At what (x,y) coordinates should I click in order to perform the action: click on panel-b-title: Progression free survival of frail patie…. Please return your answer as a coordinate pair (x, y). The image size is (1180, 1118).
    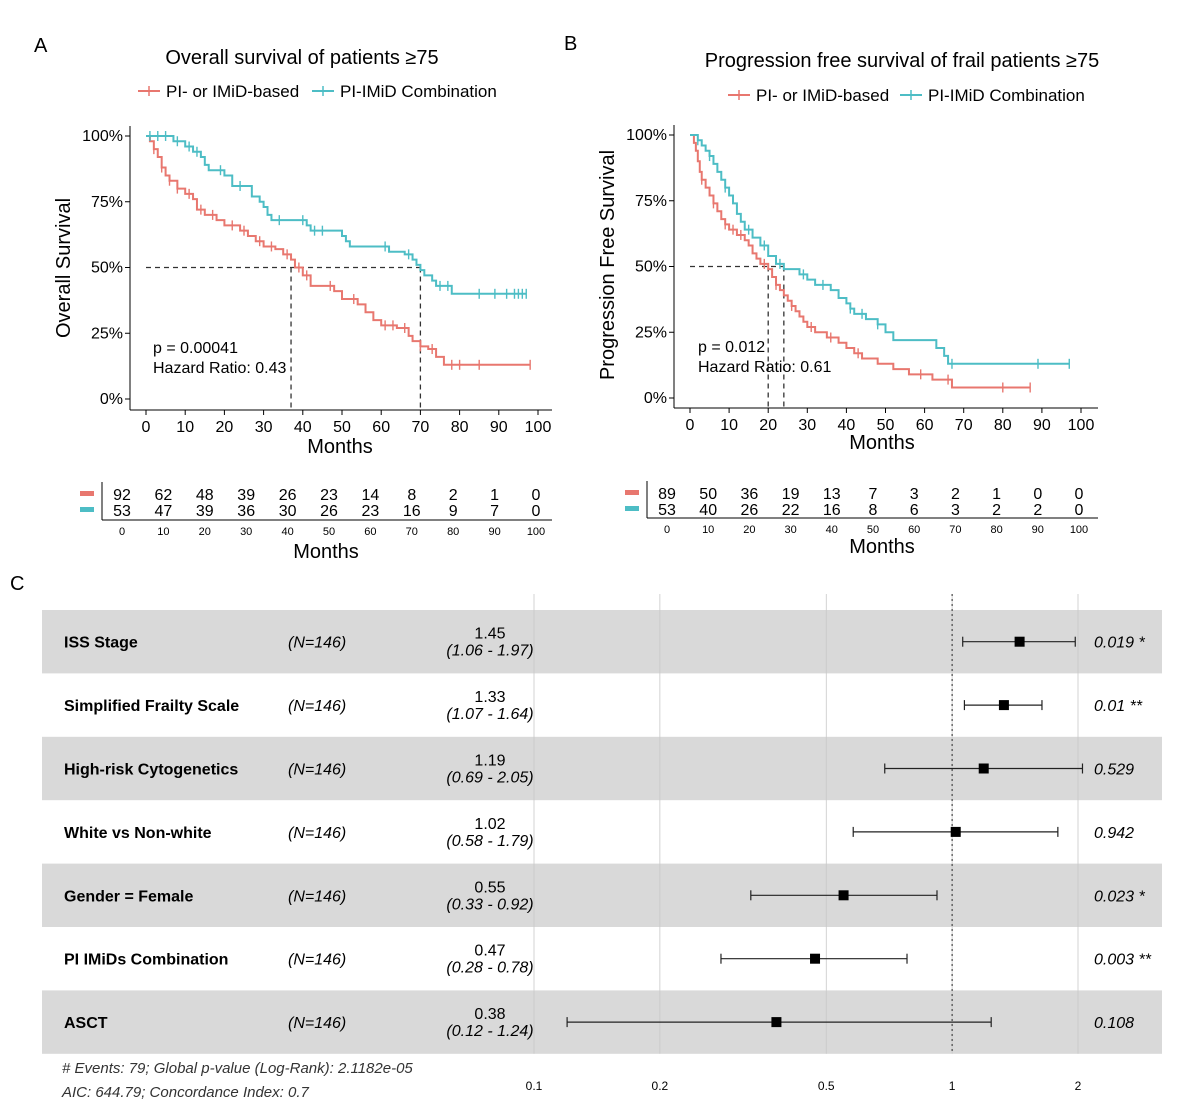
    Looking at the image, I should click on (902, 61).